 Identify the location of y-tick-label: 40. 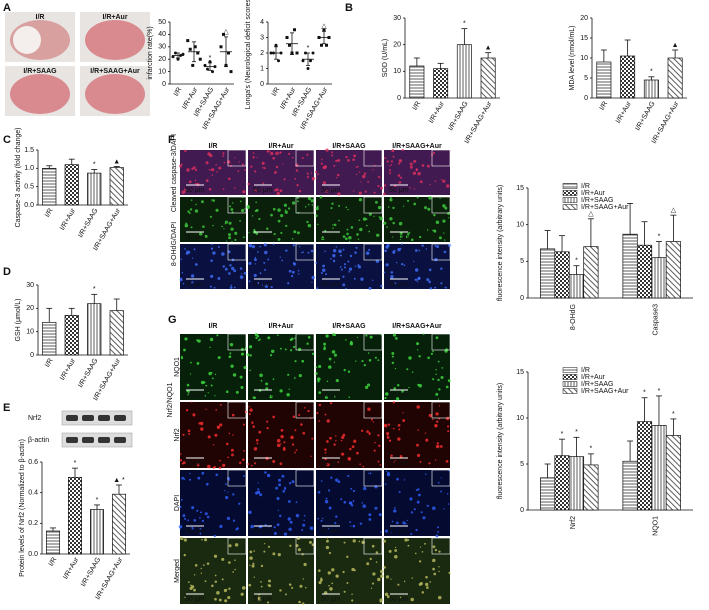
(162, 34).